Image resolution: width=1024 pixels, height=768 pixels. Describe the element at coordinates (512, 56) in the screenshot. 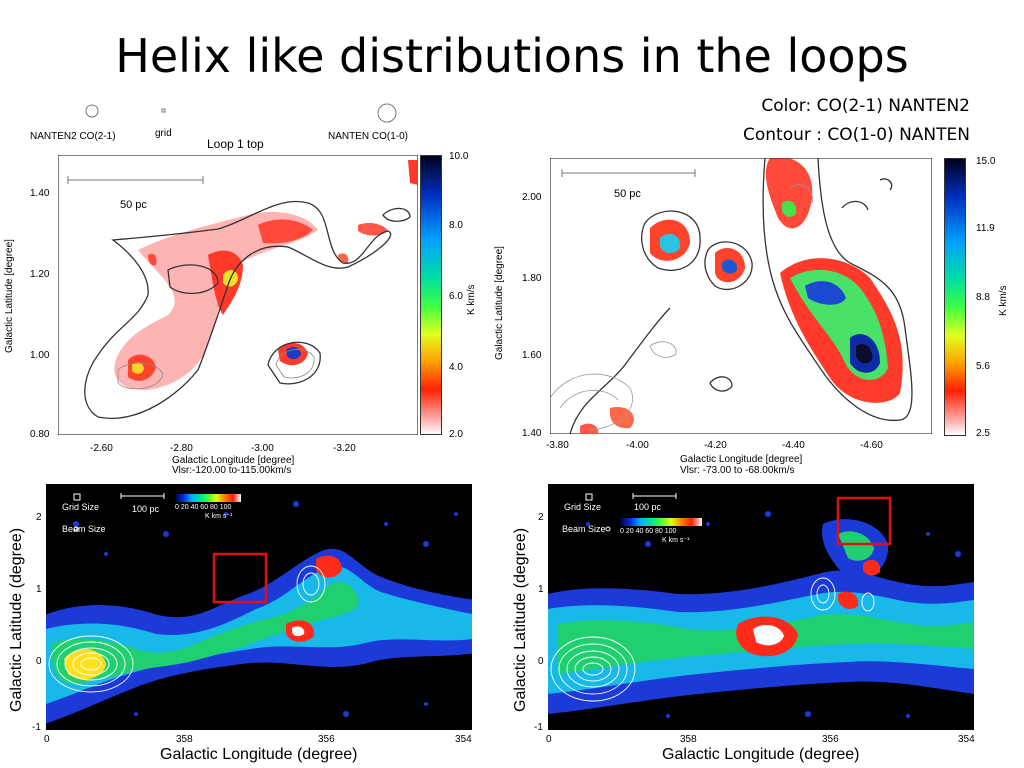

I see `slide-title: Helix like distributions in the loops` at that location.